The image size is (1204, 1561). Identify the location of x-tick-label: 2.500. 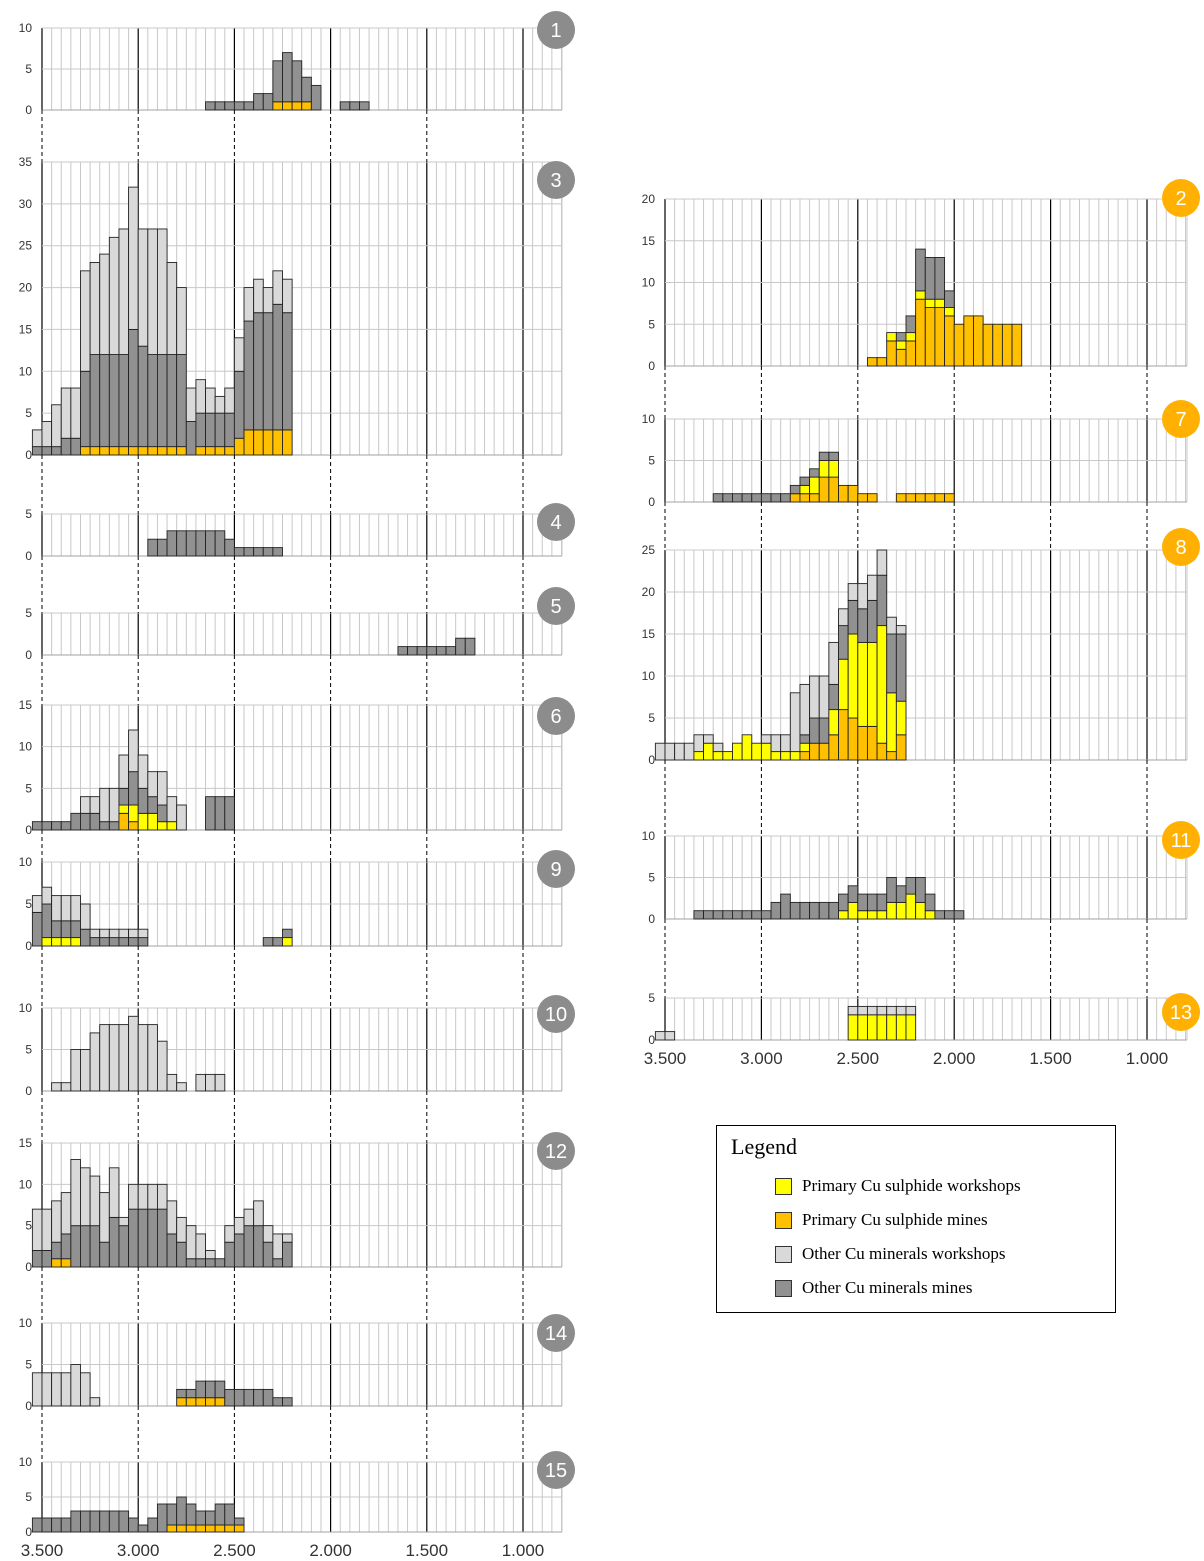
(858, 1058).